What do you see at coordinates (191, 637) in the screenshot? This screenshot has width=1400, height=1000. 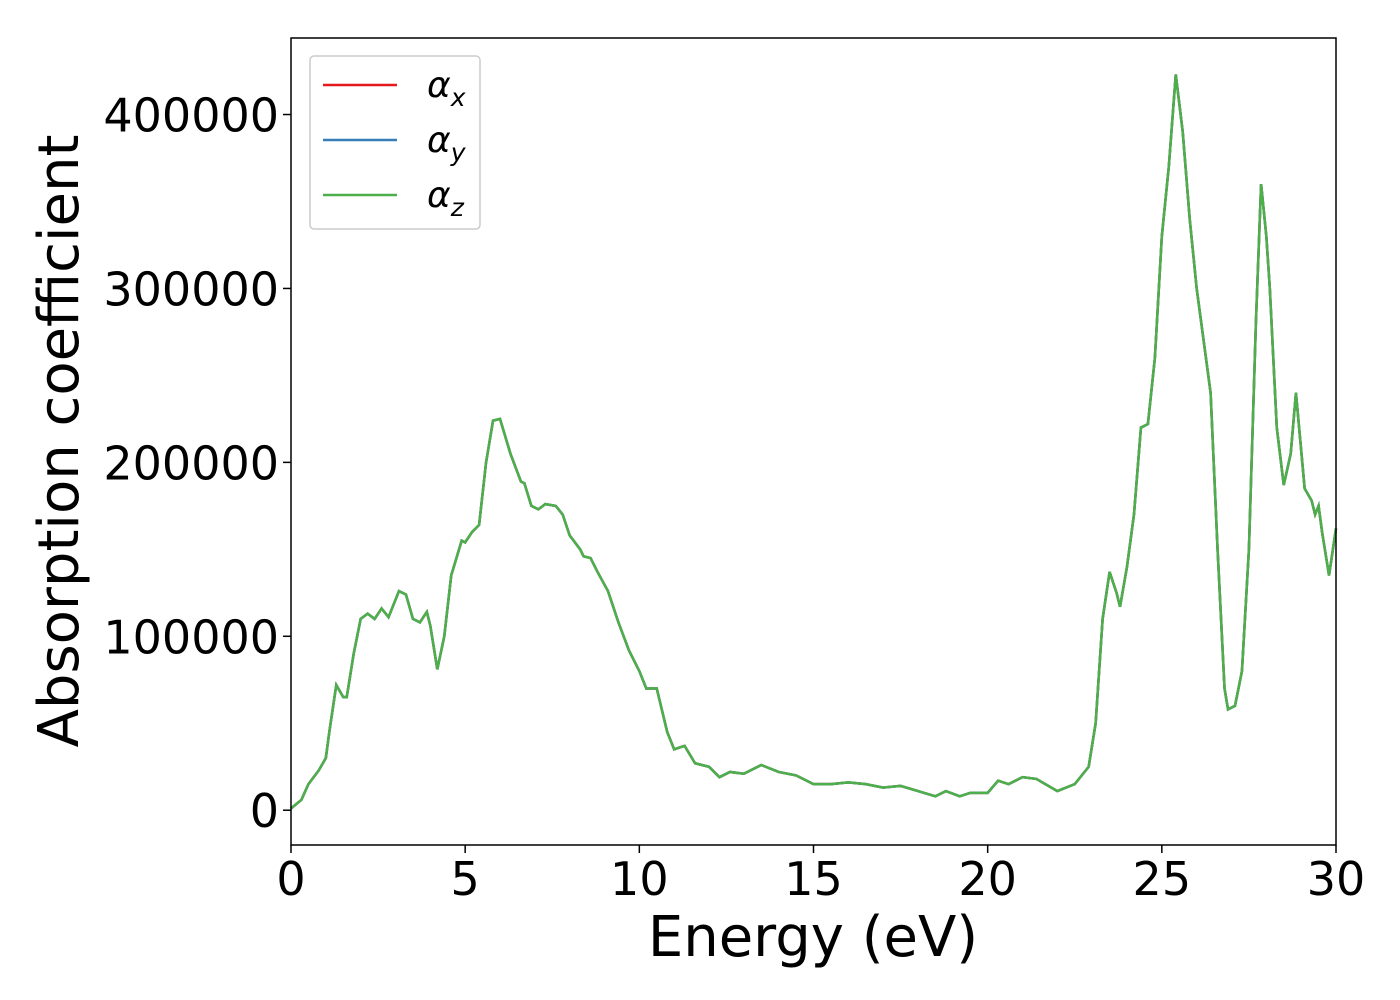 I see `y-tick-label: 100000` at bounding box center [191, 637].